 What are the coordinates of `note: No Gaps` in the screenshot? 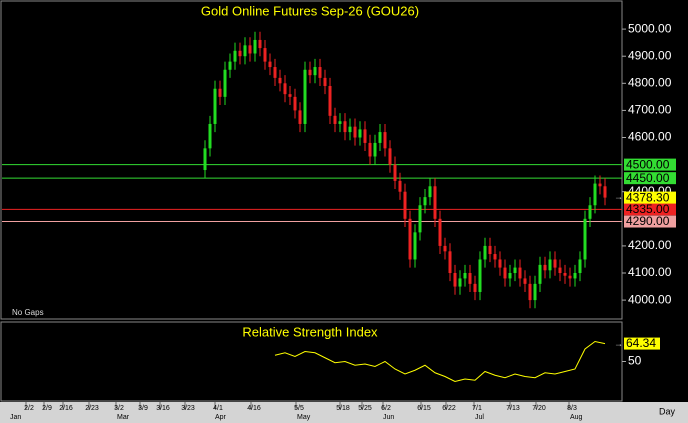 It's located at (28, 312).